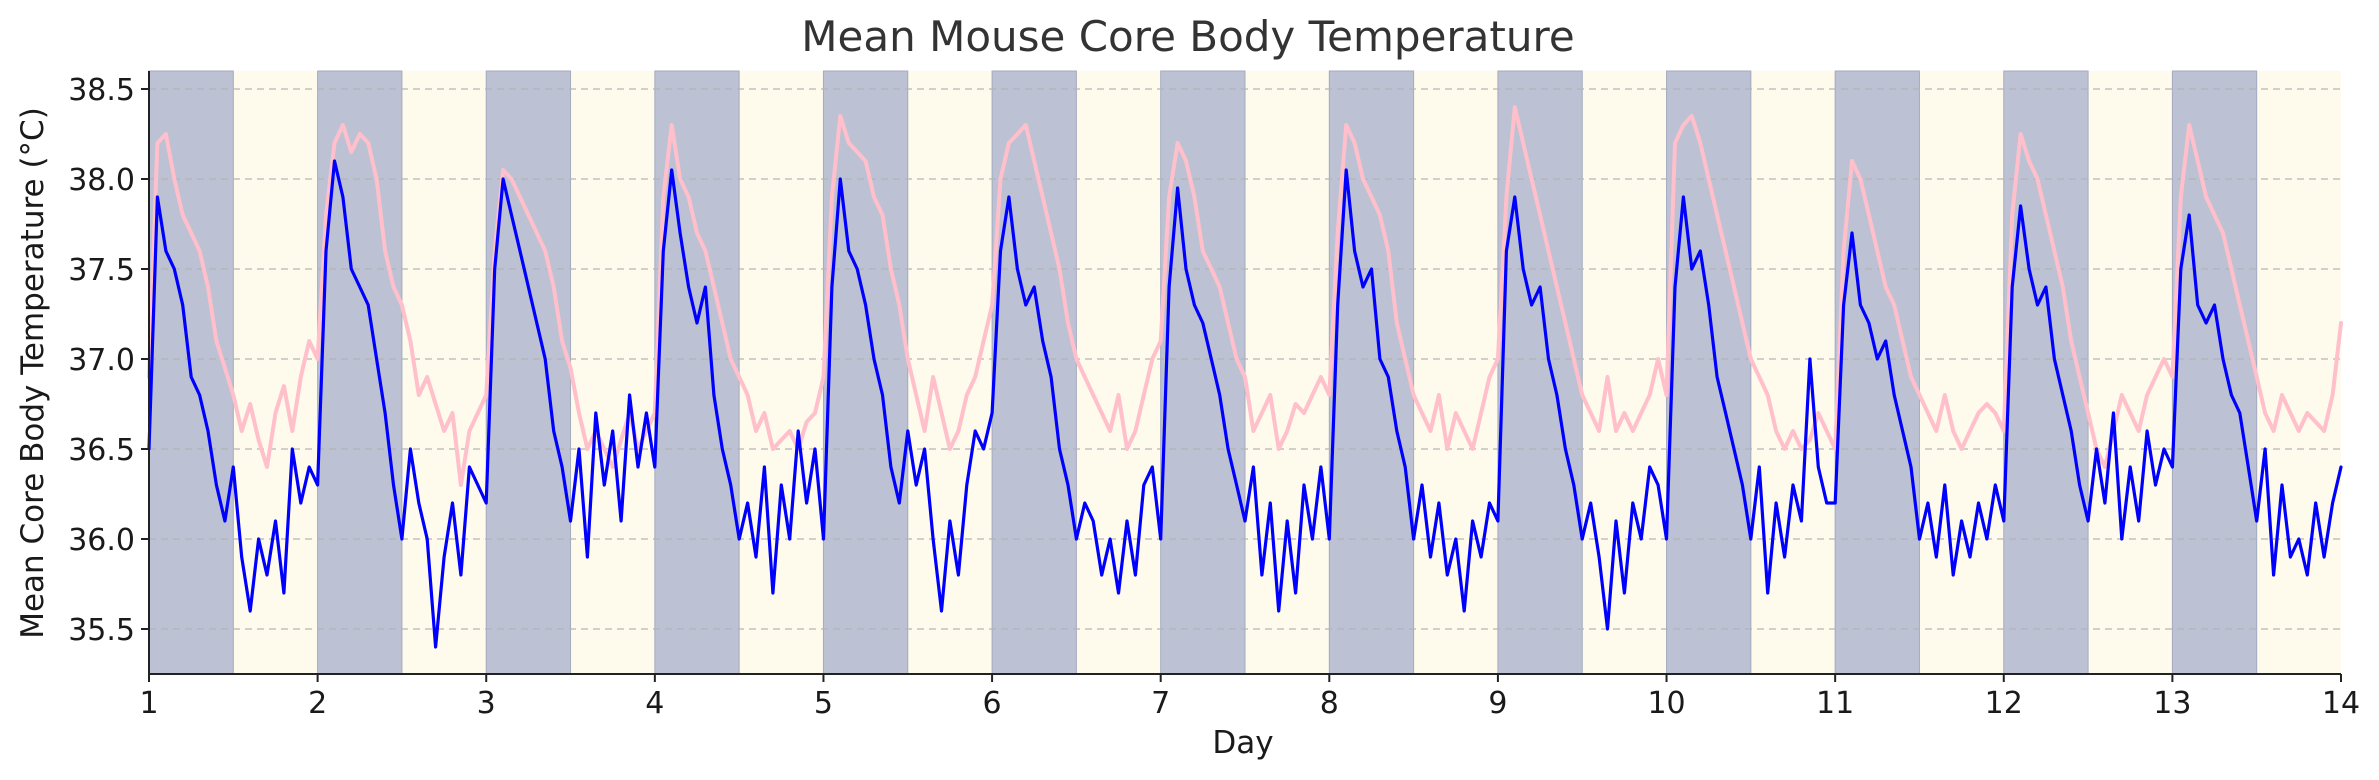  I want to click on y-tick-label-5: 37.5, so click(101, 270).